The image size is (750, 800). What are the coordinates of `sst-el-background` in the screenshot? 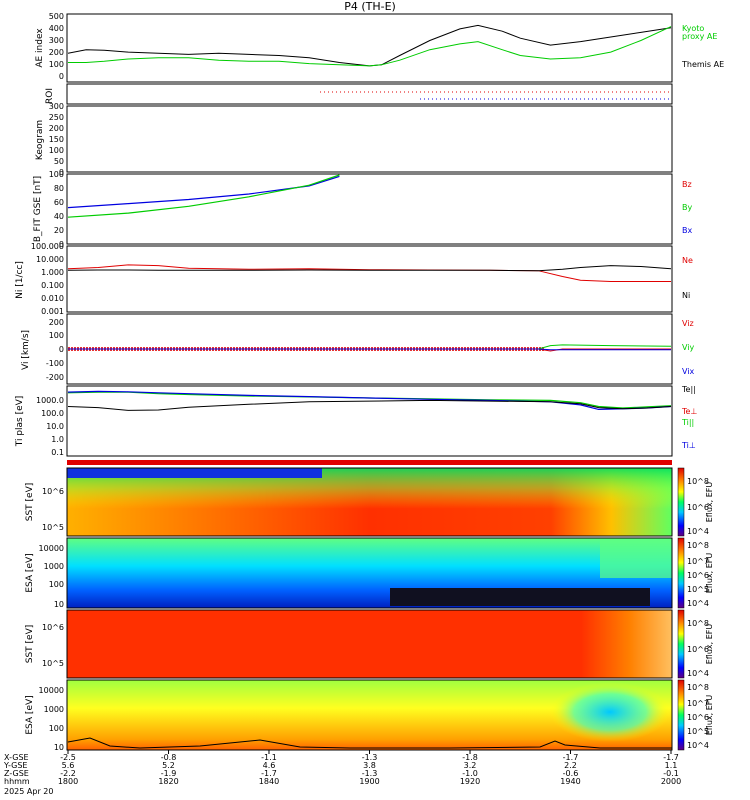 It's located at (369, 644).